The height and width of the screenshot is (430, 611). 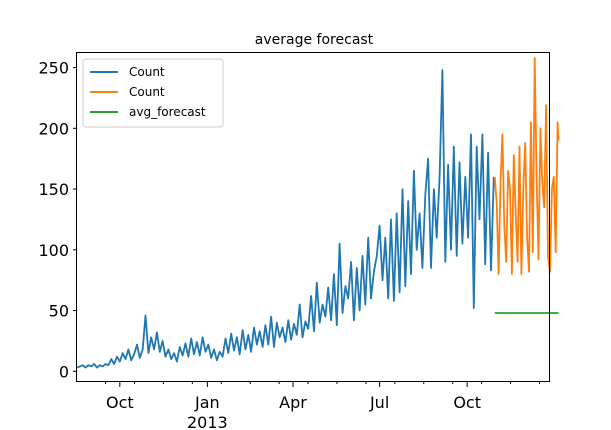 What do you see at coordinates (120, 402) in the screenshot?
I see `x-tick-label-0: Oct` at bounding box center [120, 402].